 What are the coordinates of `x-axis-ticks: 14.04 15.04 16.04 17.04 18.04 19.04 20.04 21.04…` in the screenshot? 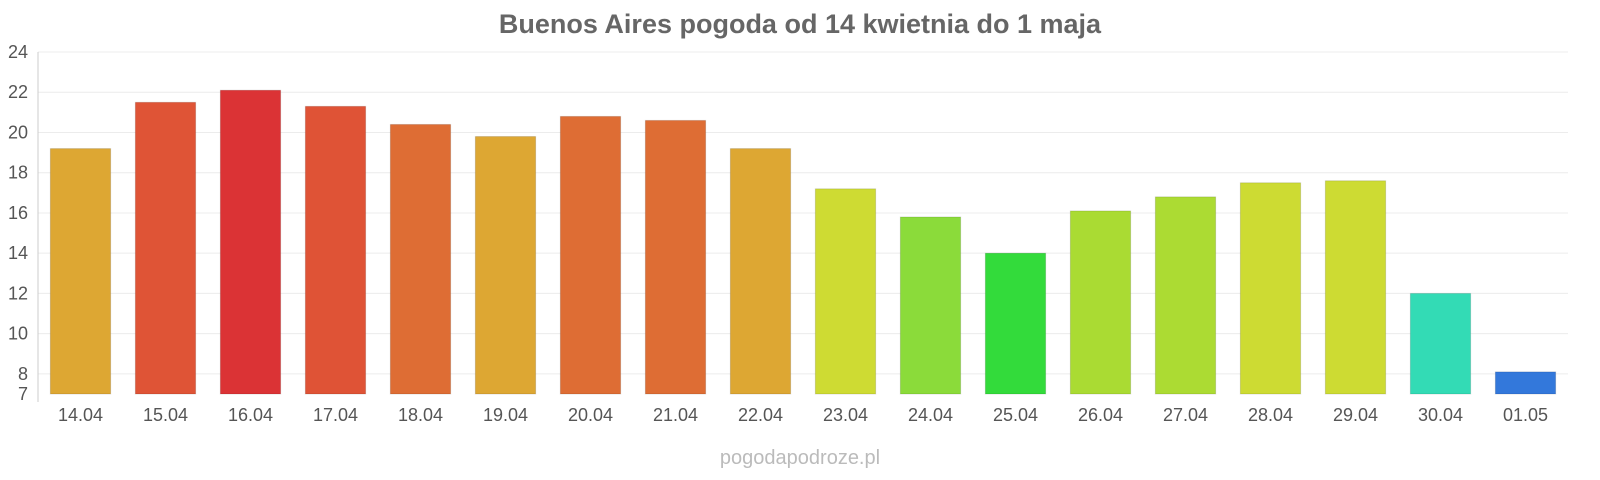 It's located at (803, 415).